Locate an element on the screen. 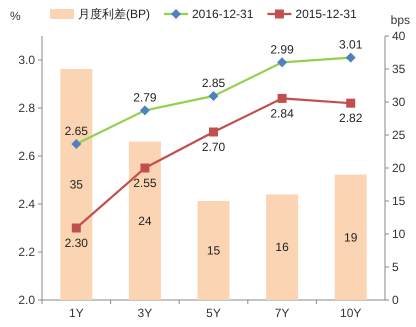 This screenshot has height=327, width=416. y-tick-label: 3.0 is located at coordinates (27, 60).